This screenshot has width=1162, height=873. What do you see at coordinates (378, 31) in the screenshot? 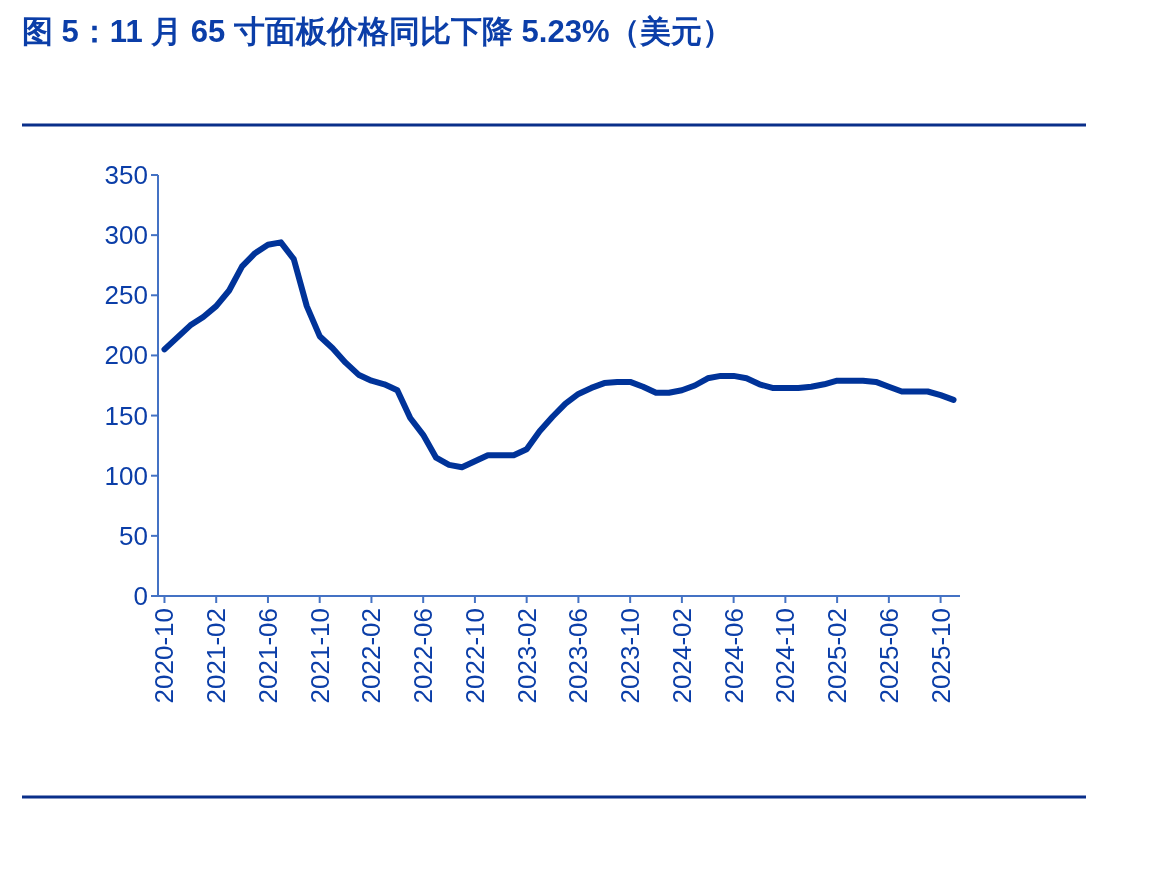
I see `chart-title: 图 5：11 月 65 寸面板价格同比下降 5.23%（美元）` at bounding box center [378, 31].